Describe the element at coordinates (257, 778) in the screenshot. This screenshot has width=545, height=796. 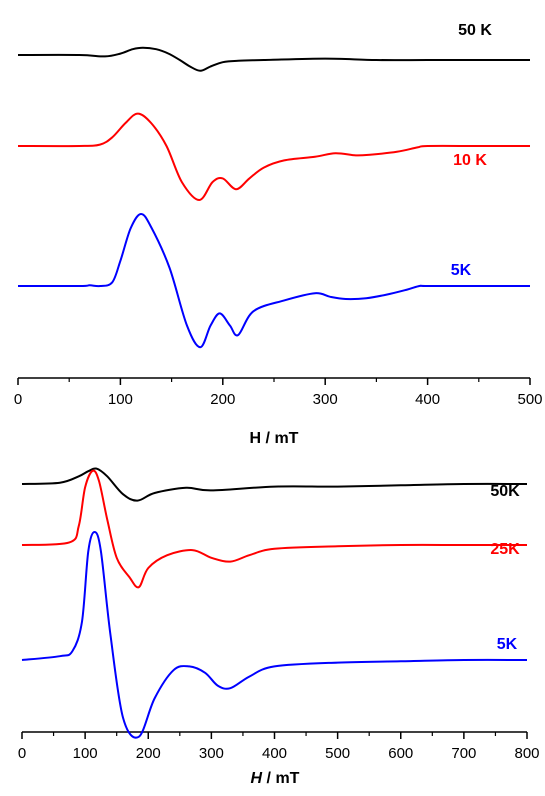
I see `x-axis-title-italic: H` at that location.